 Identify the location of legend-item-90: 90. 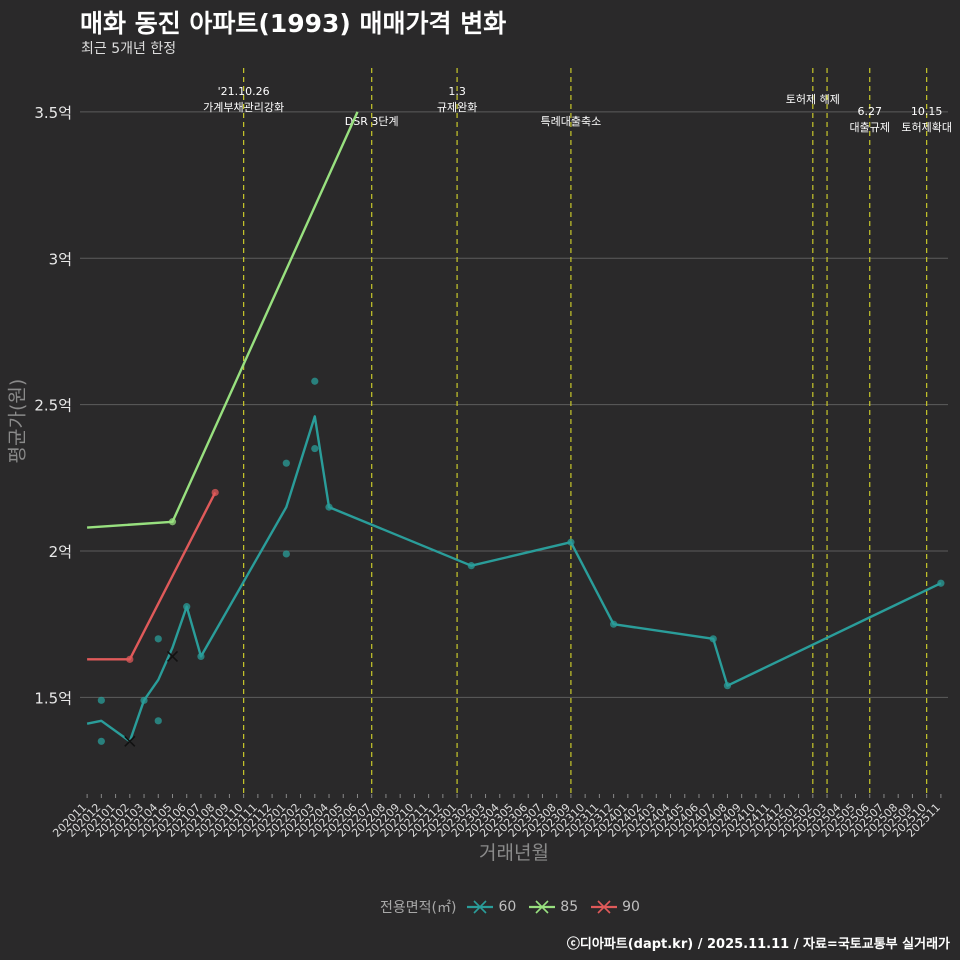
(615, 907).